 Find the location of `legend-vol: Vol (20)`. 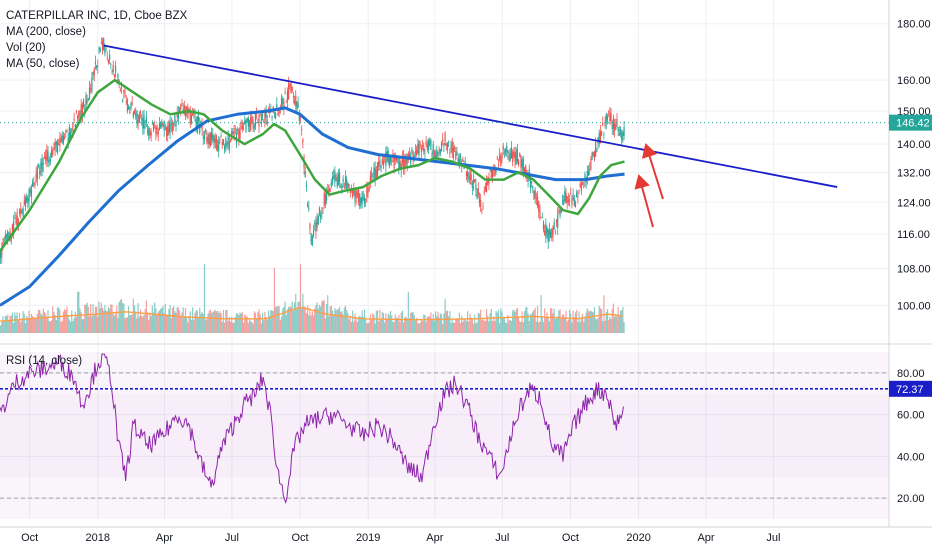

legend-vol: Vol (20) is located at coordinates (26, 48).